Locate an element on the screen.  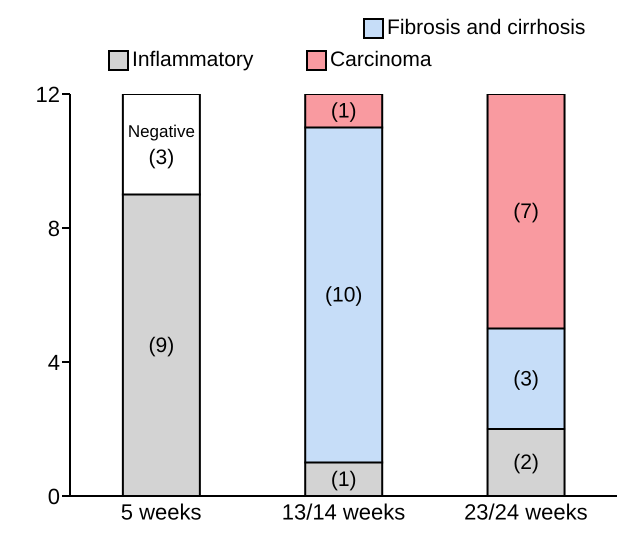
data-label: (2) is located at coordinates (526, 462).